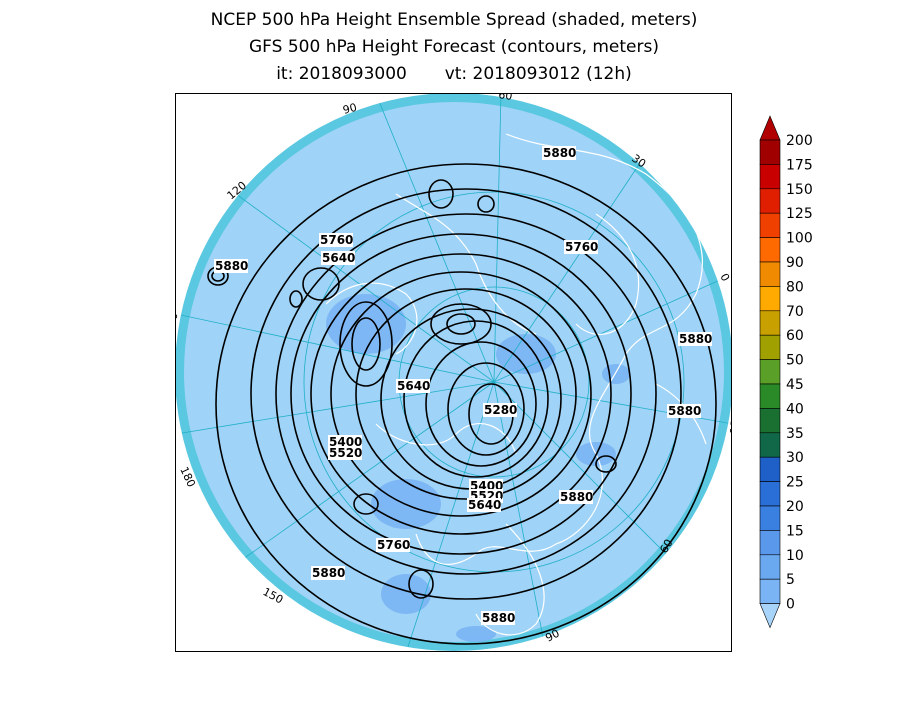  Describe the element at coordinates (336, 240) in the screenshot. I see `contour-label-5760-a: 5760` at that location.